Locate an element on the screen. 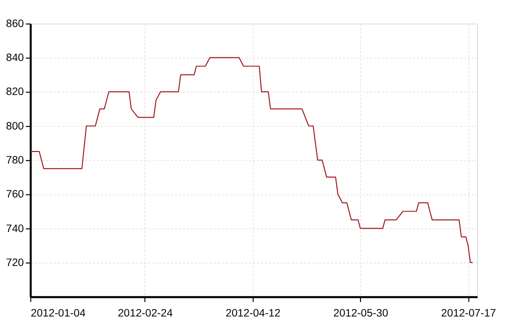 The width and height of the screenshot is (520, 330). y-tick-label: 860 is located at coordinates (15, 24).